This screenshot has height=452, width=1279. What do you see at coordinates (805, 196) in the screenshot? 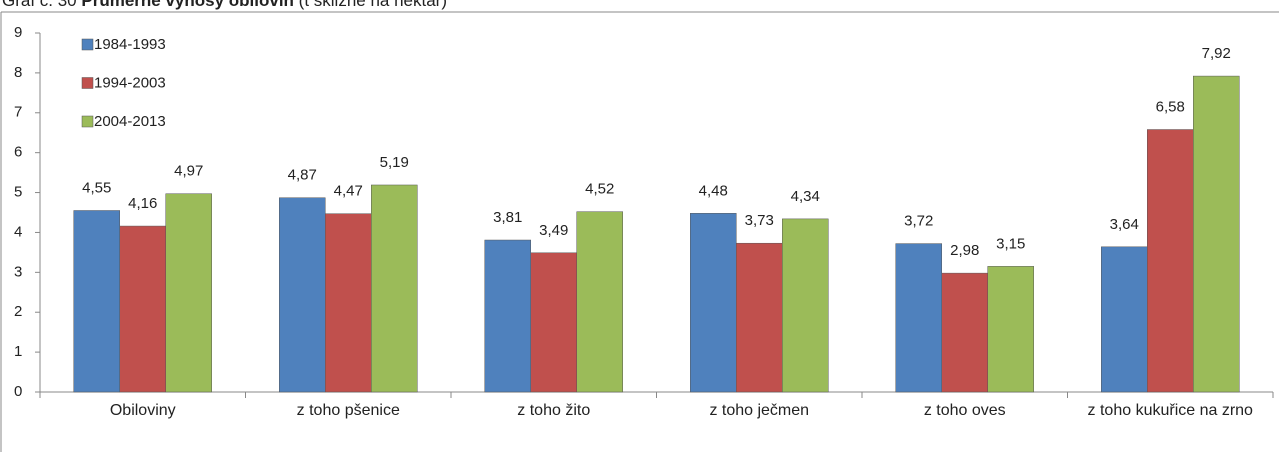
I see `data-label: 4,34` at bounding box center [805, 196].